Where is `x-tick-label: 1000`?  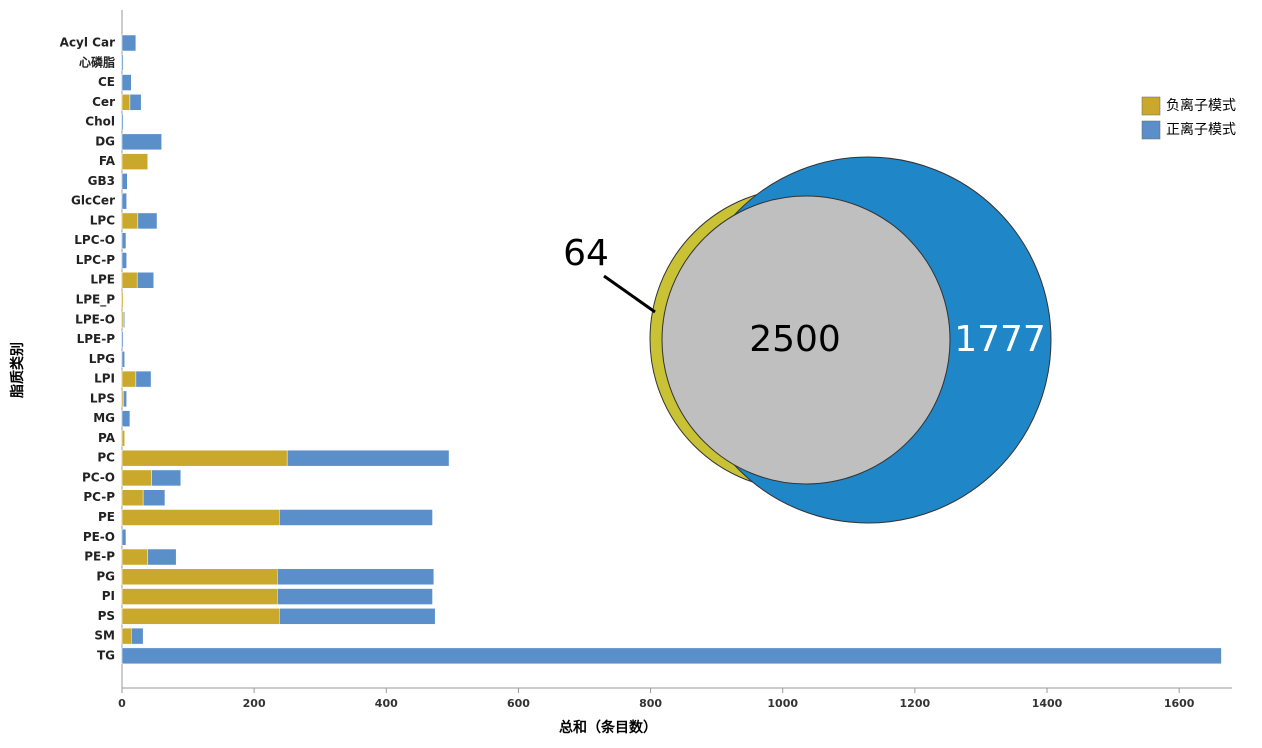
x-tick-label: 1000 is located at coordinates (782, 703).